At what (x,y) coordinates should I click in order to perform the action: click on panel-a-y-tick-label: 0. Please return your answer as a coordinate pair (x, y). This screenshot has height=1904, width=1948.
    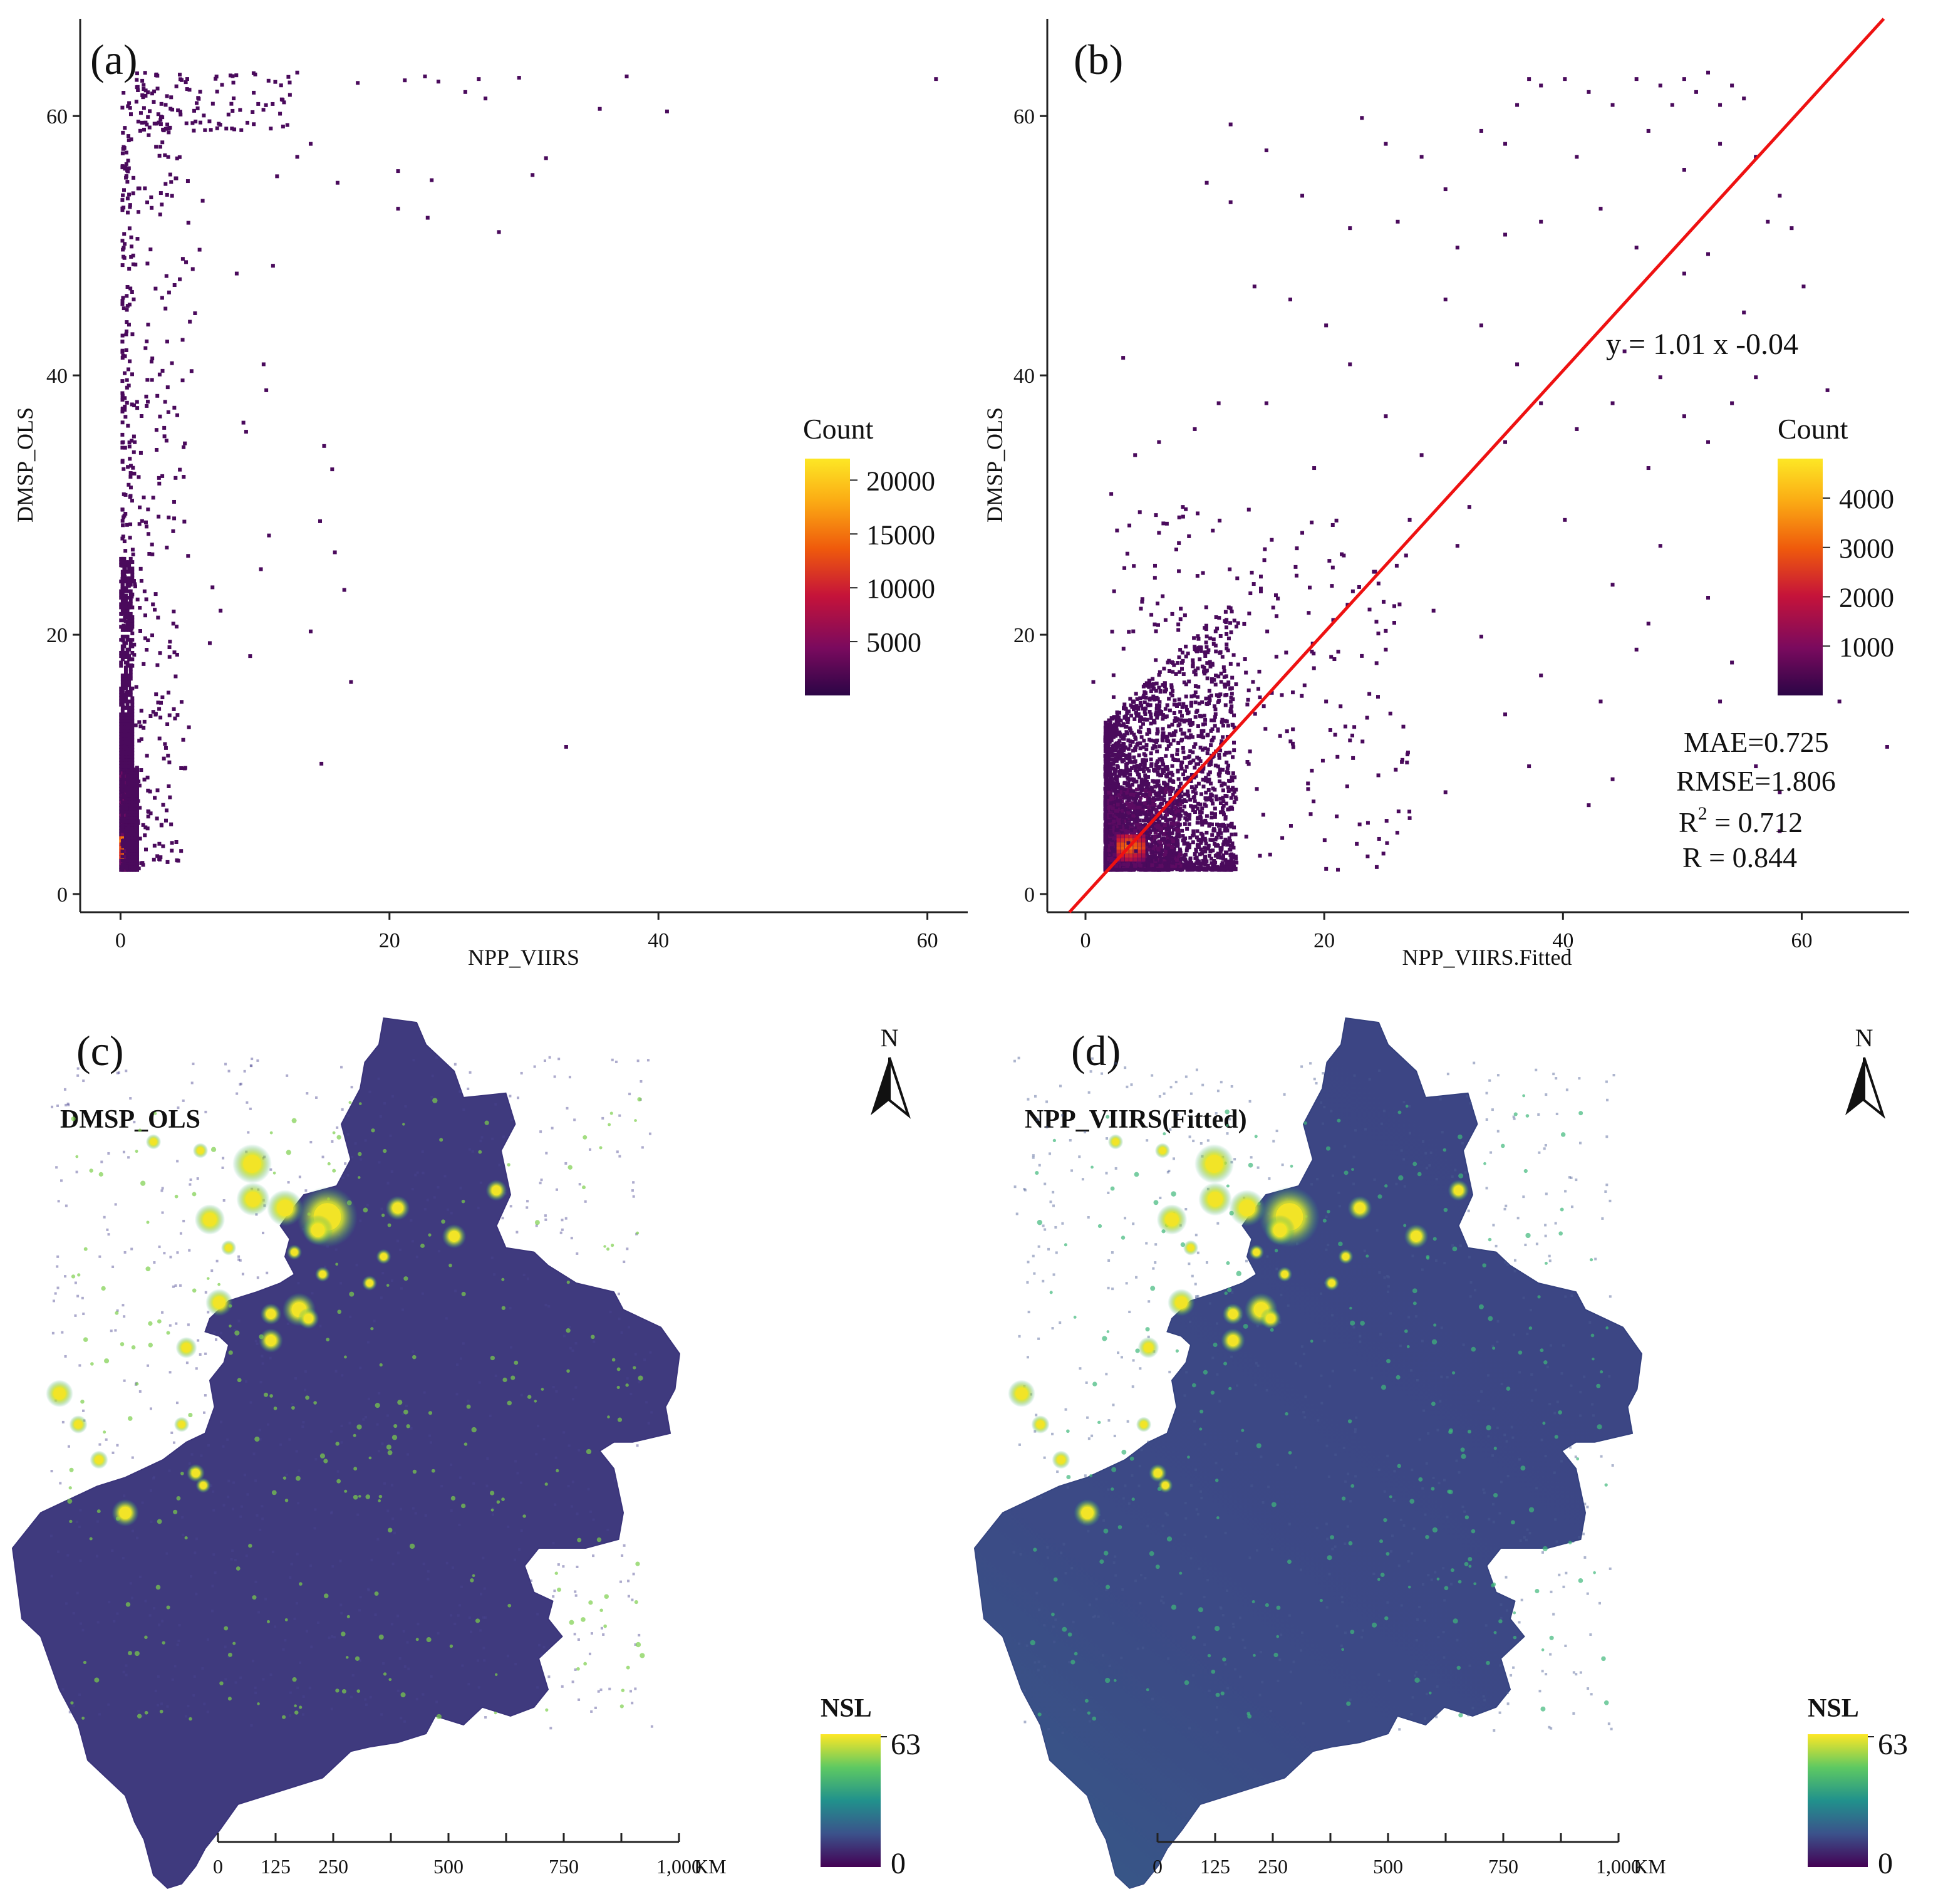
    Looking at the image, I should click on (62, 895).